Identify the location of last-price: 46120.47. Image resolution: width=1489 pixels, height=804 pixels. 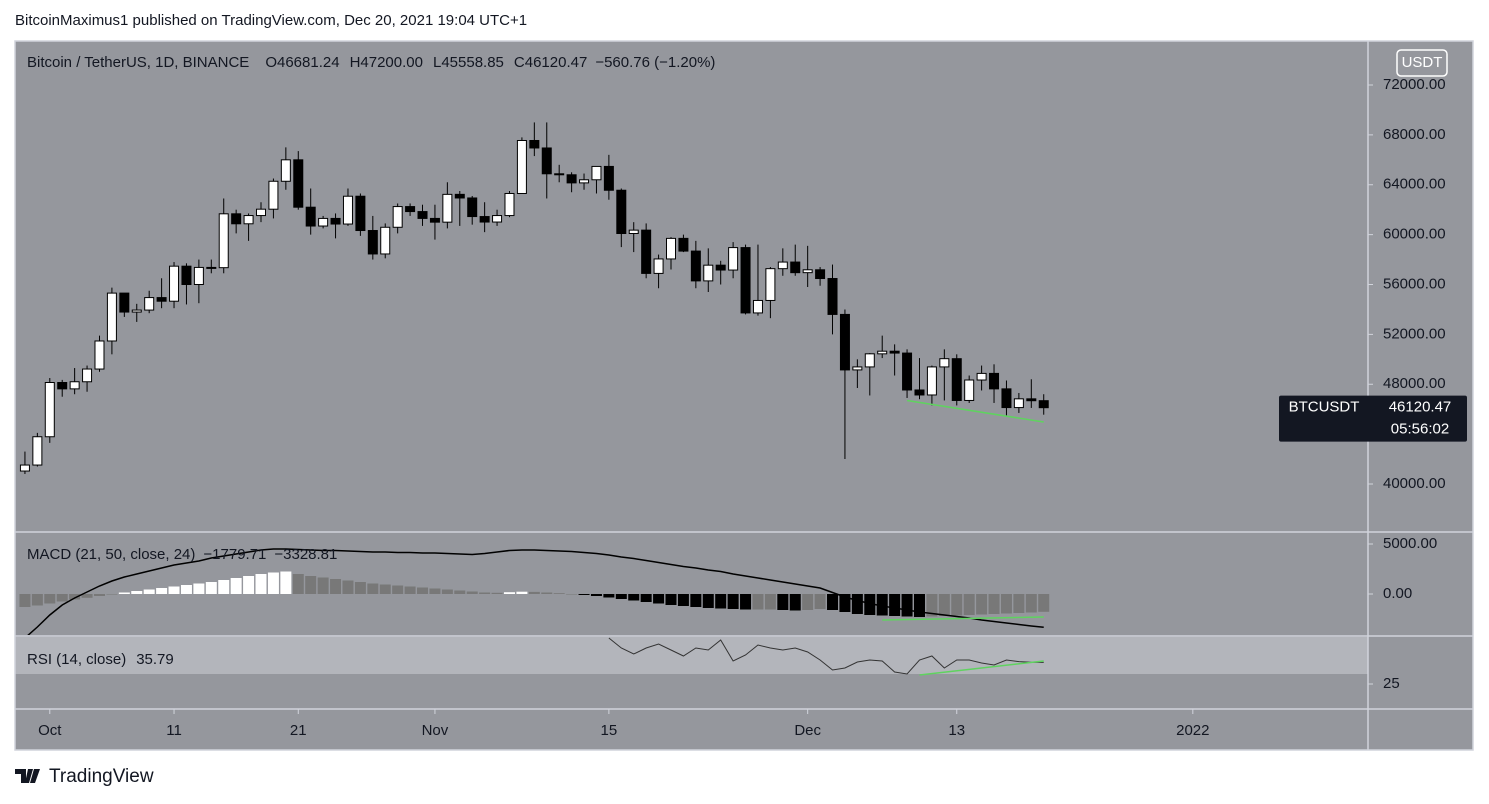
(1420, 407).